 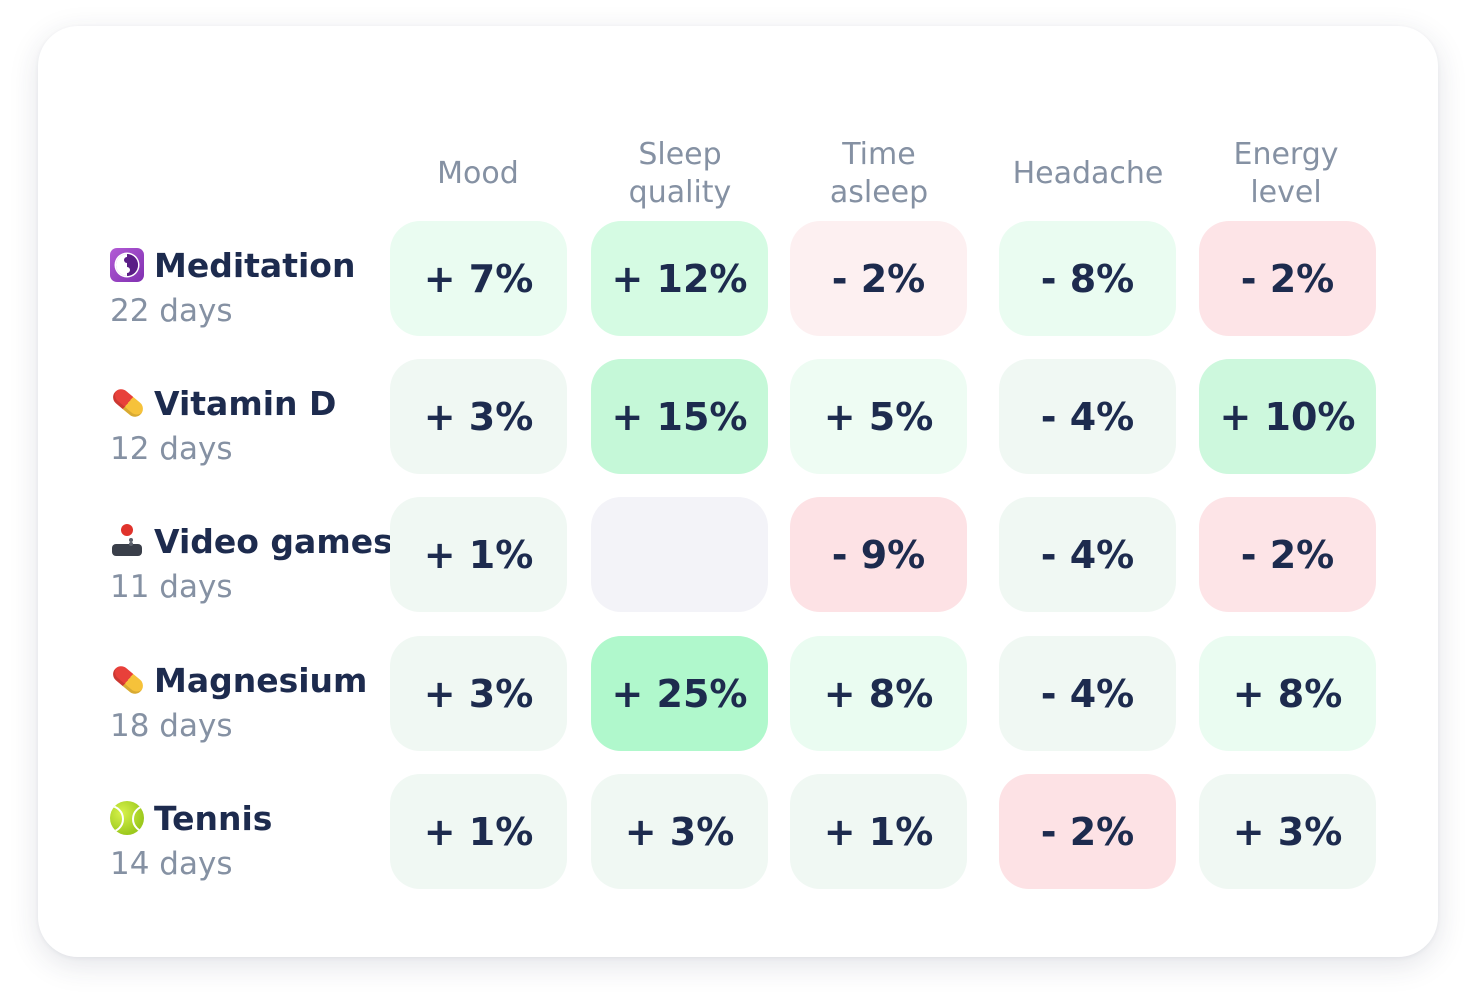 I want to click on correlation-cell: + 12%, so click(x=679, y=278).